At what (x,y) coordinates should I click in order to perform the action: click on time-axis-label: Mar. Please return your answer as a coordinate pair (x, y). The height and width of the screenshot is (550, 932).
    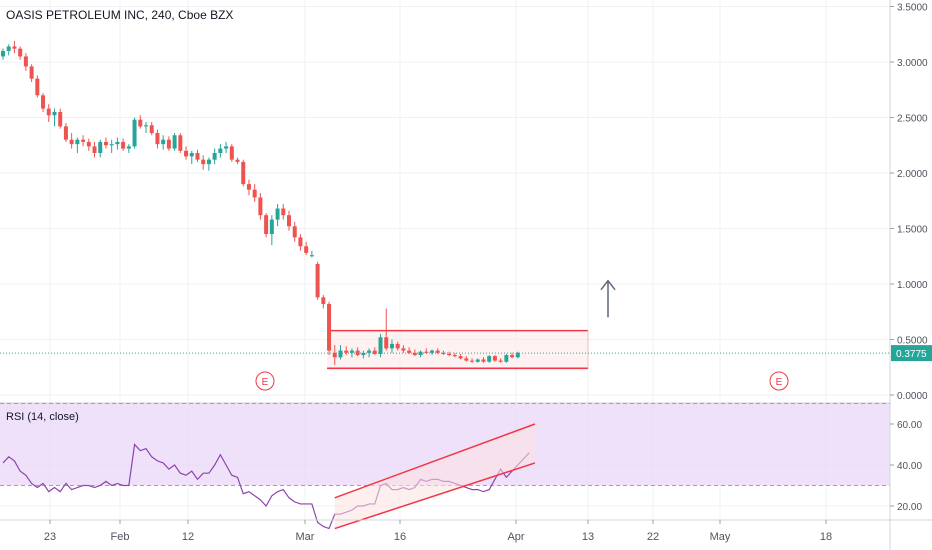
    Looking at the image, I should click on (305, 537).